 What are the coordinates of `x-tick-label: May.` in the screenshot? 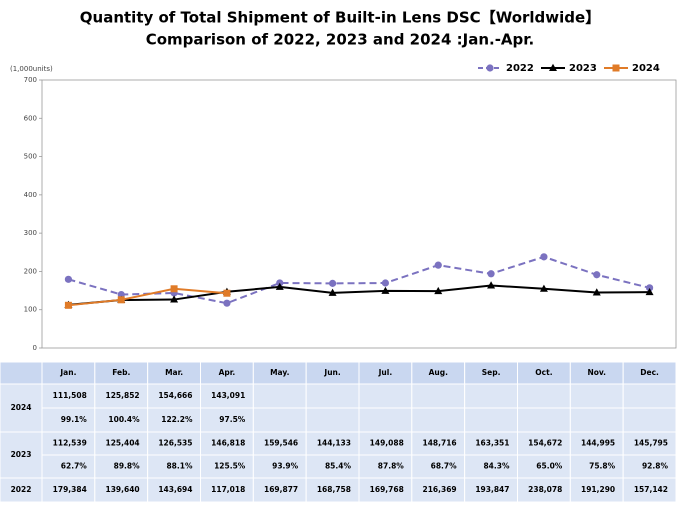 It's located at (279, 372).